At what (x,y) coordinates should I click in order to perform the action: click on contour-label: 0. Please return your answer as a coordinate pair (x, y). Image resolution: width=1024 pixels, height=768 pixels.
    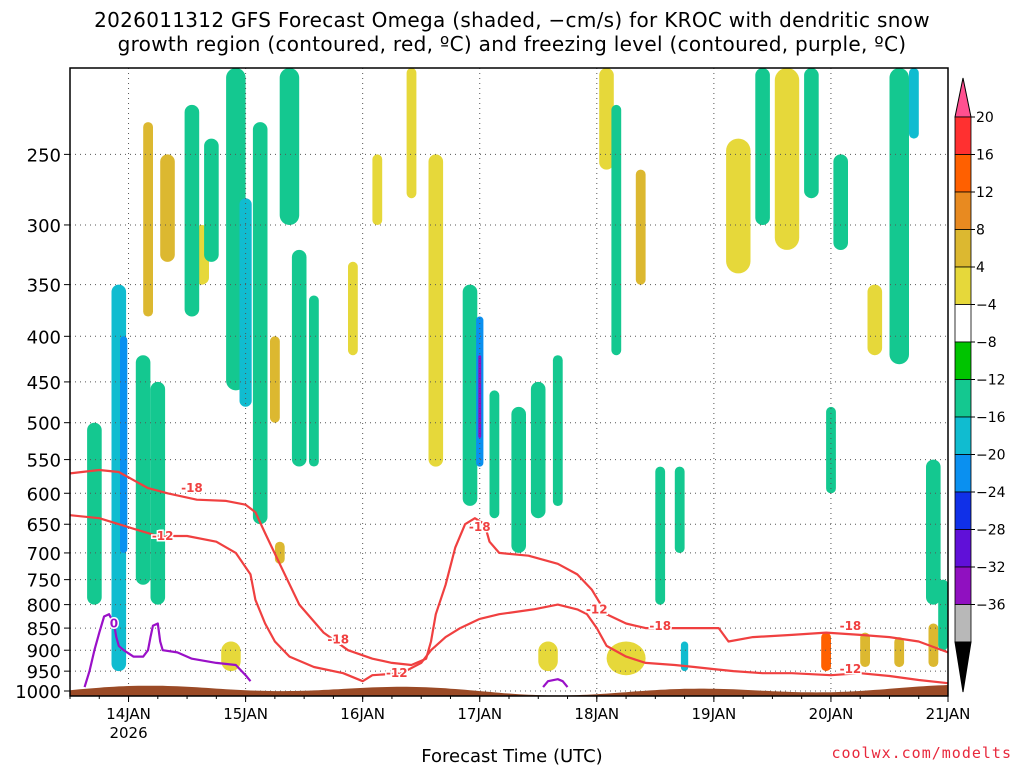
    Looking at the image, I should click on (114, 624).